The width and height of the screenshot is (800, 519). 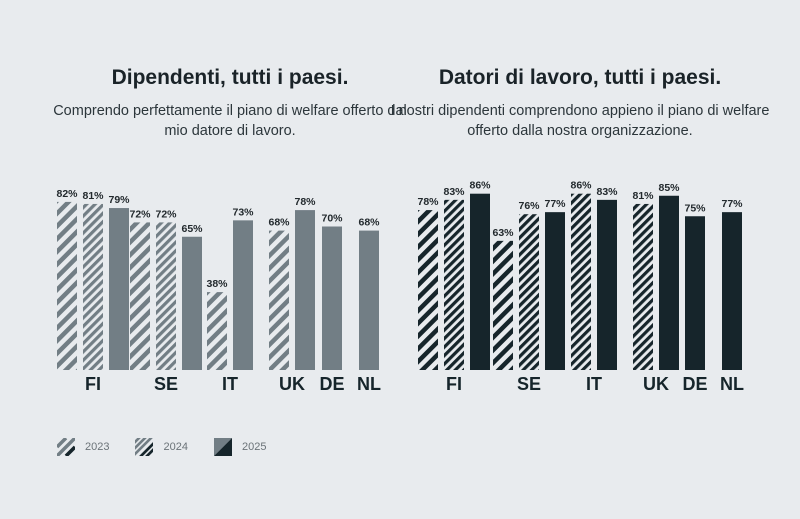 I want to click on bar-employees-se-2023, so click(x=140, y=296).